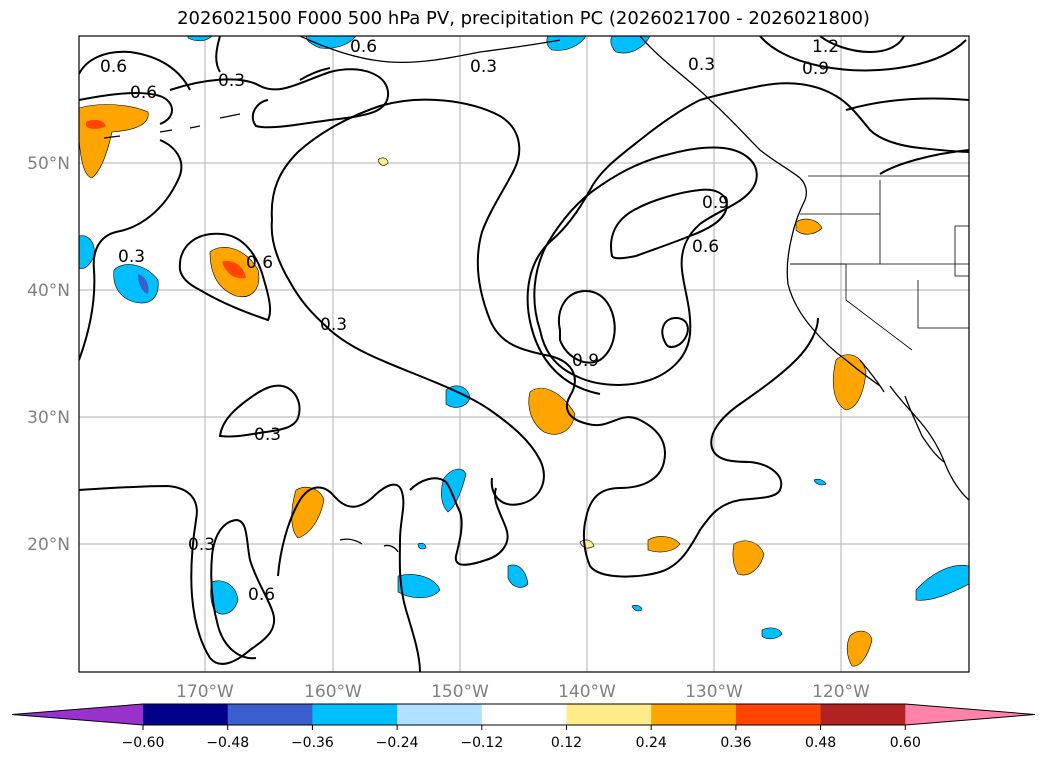  What do you see at coordinates (143, 743) in the screenshot?
I see `colorbar-tick-label: −0.60` at bounding box center [143, 743].